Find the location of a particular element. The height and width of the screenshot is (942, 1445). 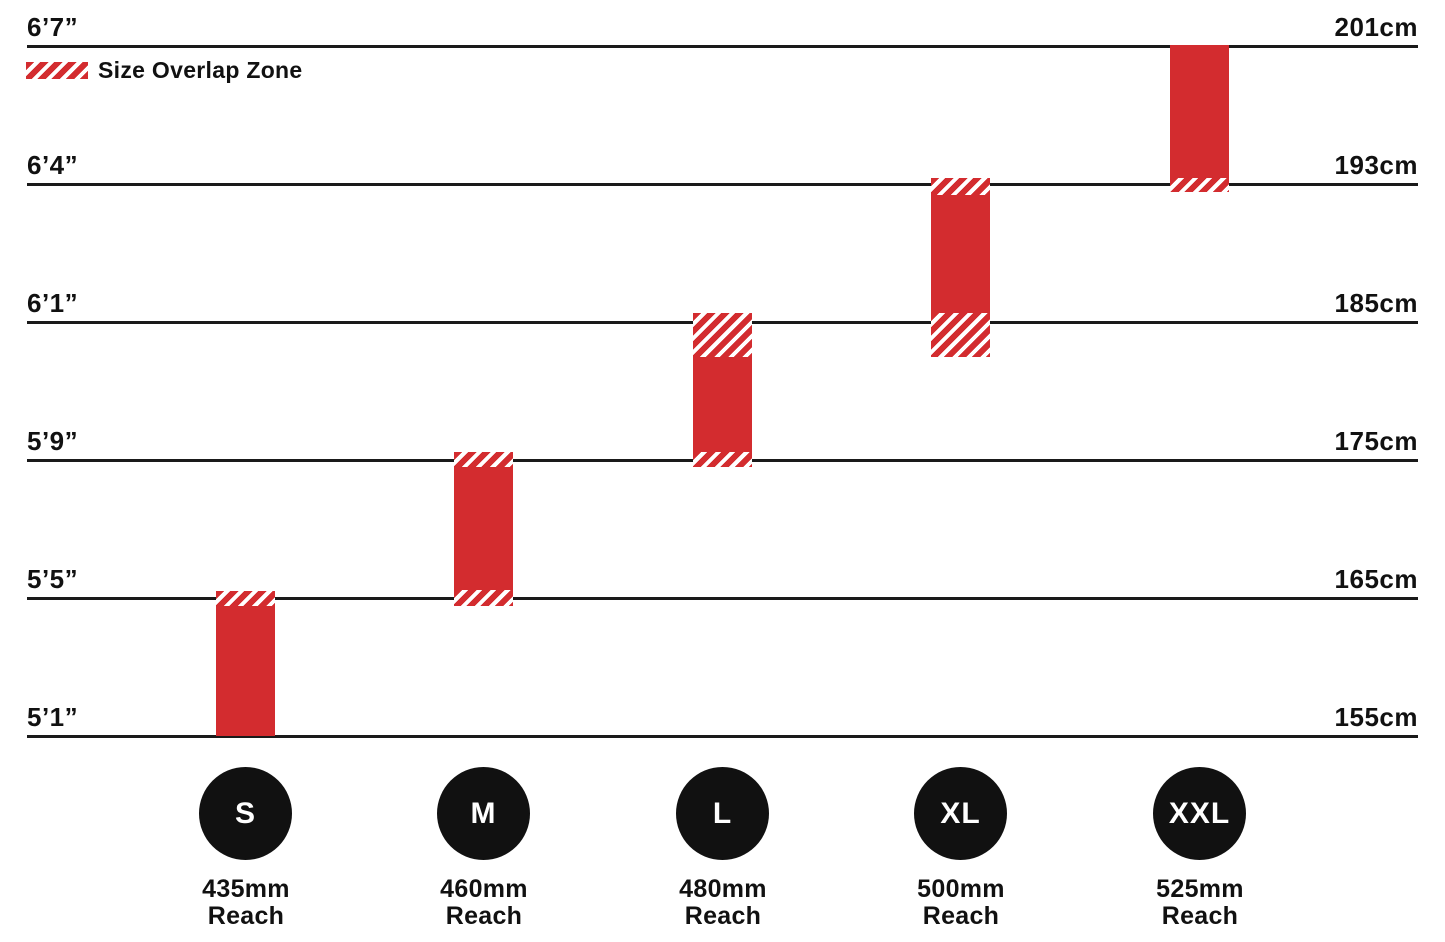

reach-label-m: 460mm Reach is located at coordinates (484, 903).